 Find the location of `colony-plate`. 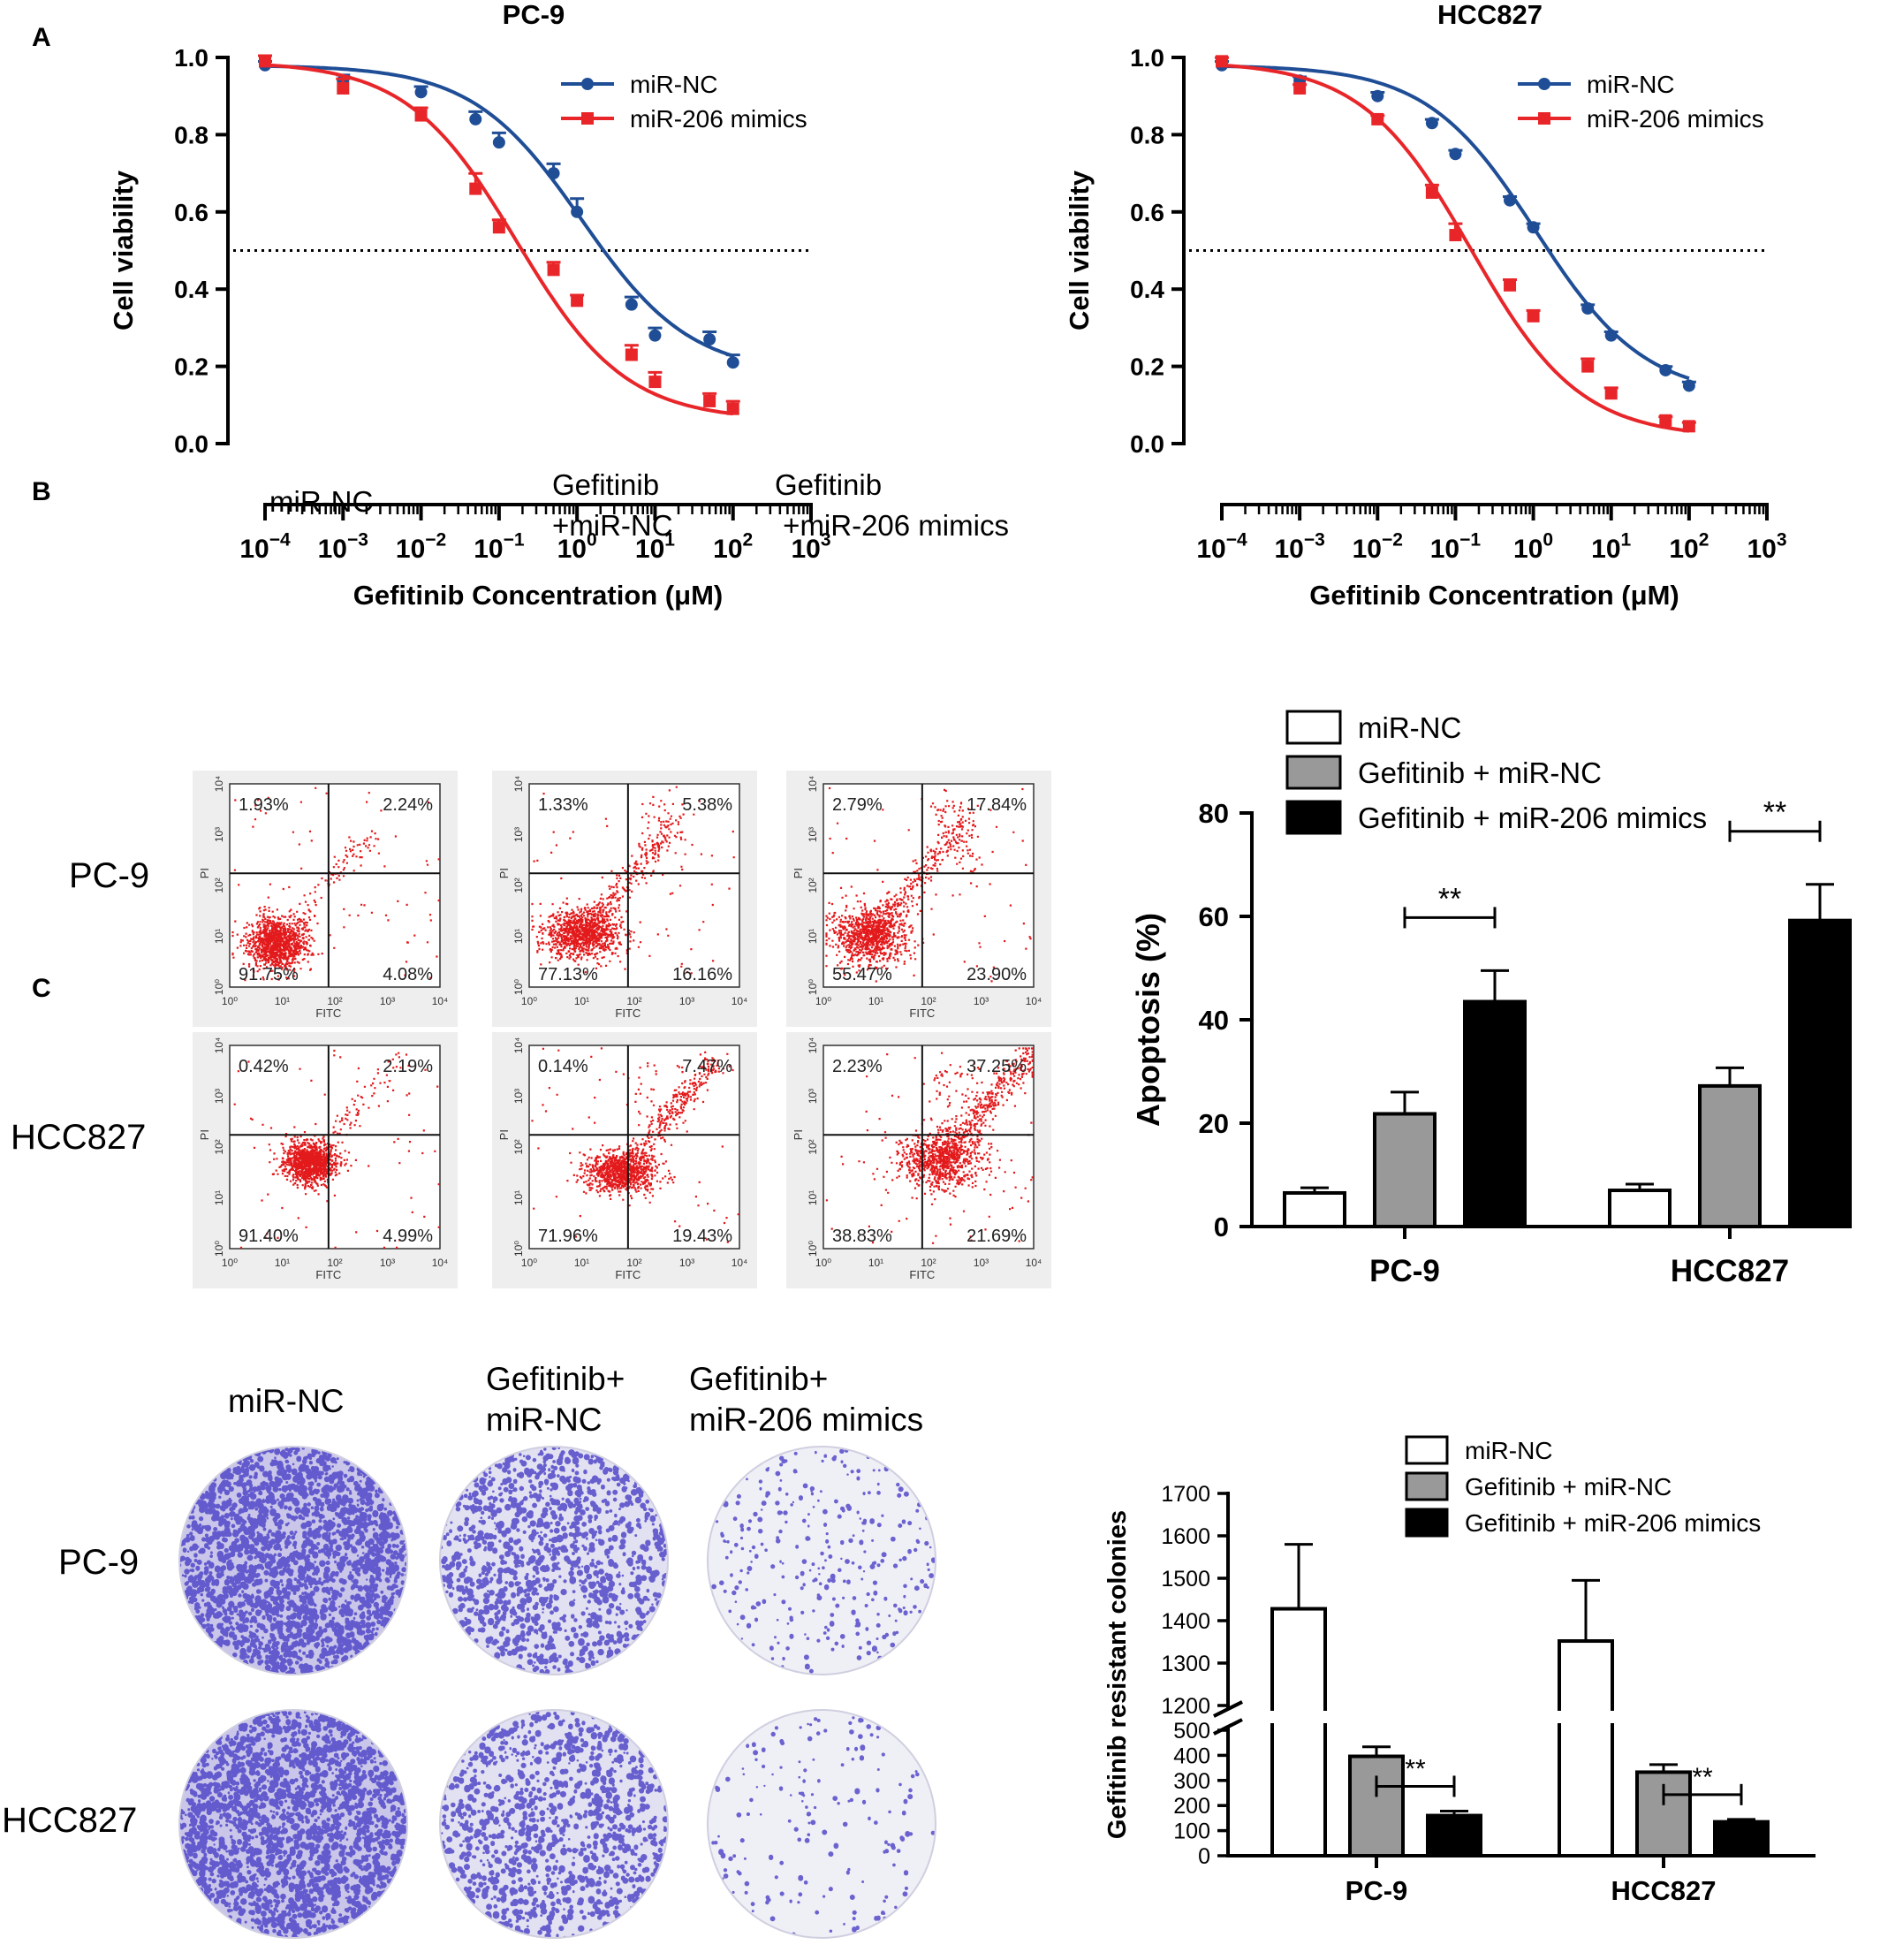

colony-plate is located at coordinates (822, 1561).